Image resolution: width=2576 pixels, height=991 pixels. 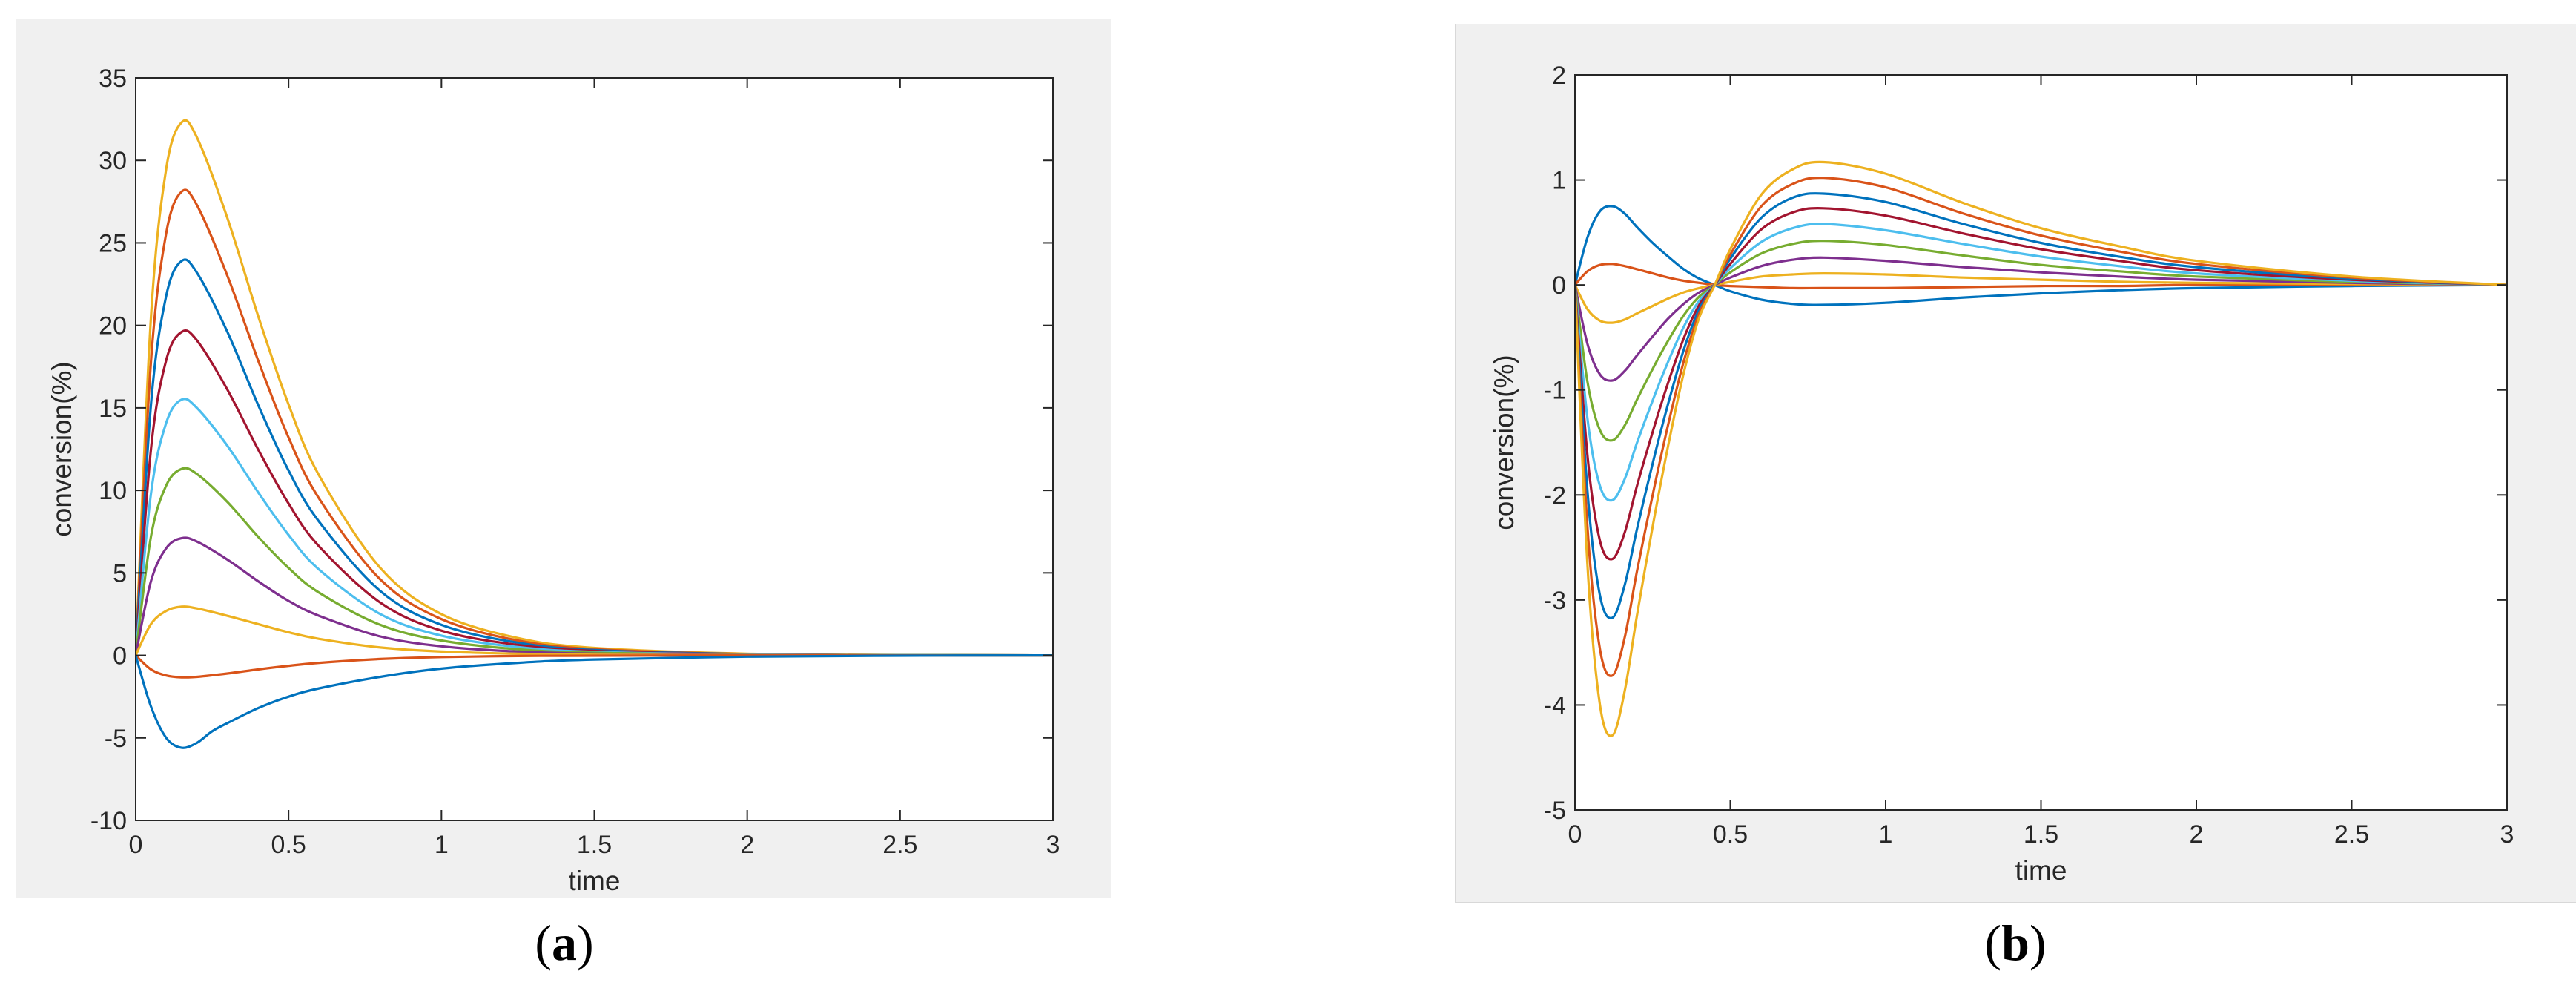 I want to click on caption-b: (b), so click(x=2015, y=943).